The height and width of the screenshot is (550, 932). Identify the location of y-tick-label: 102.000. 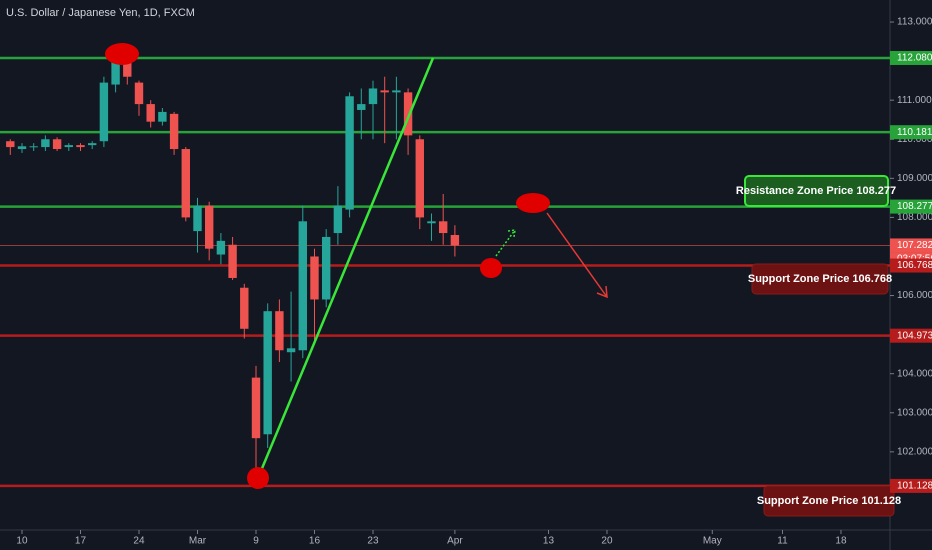
(914, 451).